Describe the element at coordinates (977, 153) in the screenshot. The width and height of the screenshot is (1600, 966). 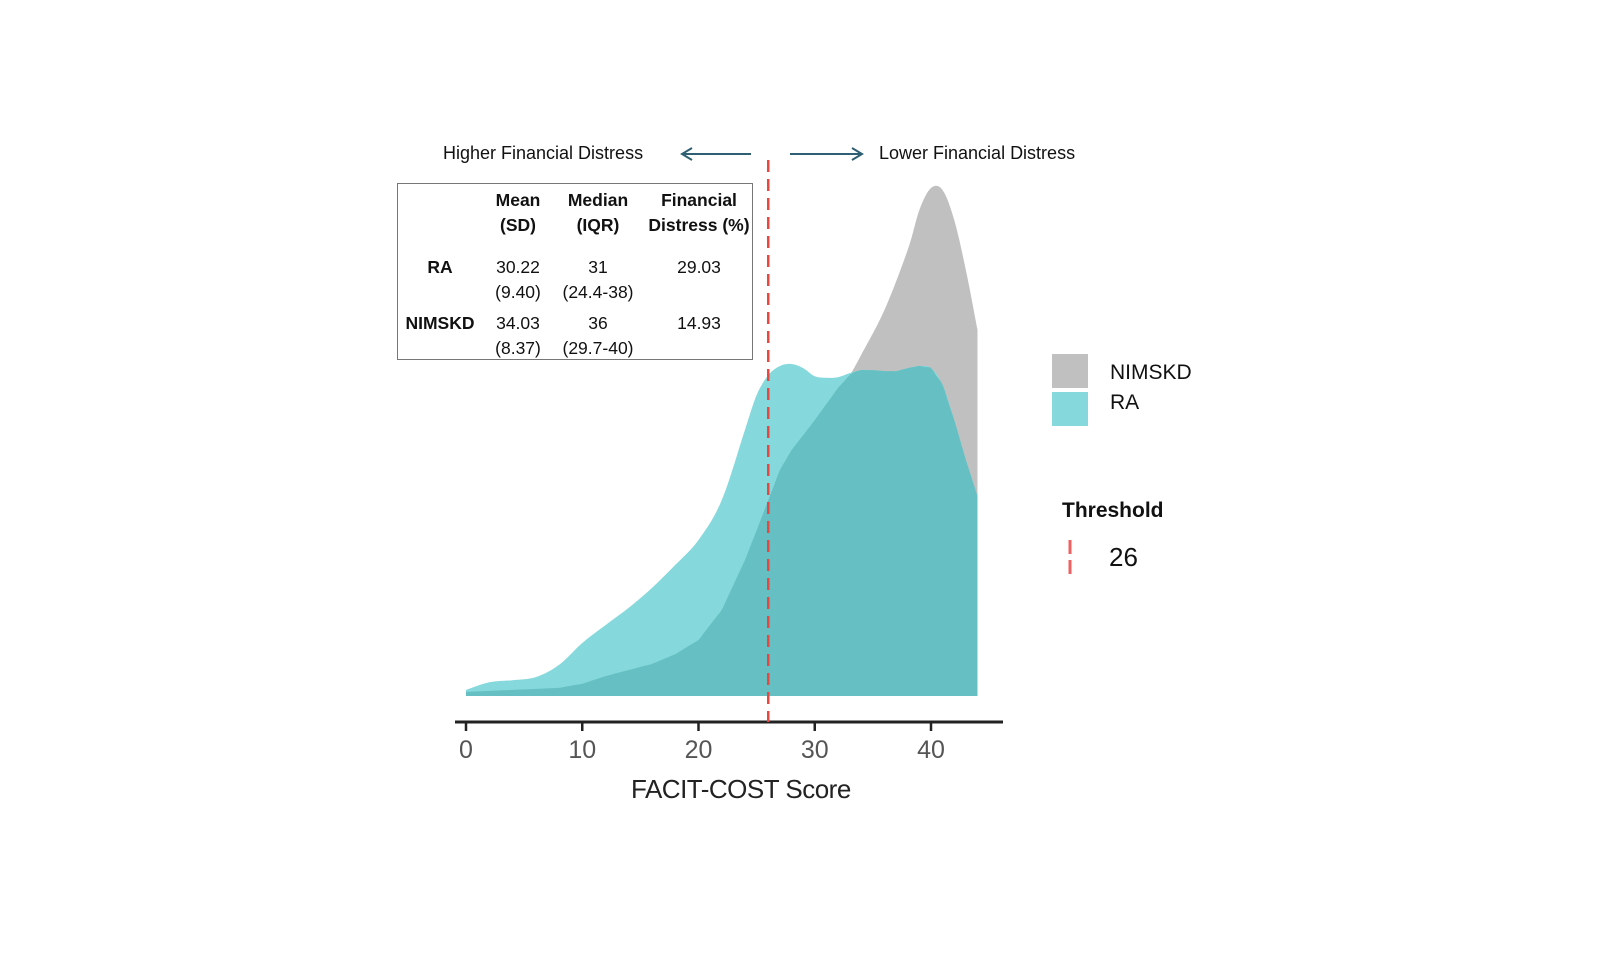
I see `annotation-lower-distress: Lower Financial Distress` at that location.